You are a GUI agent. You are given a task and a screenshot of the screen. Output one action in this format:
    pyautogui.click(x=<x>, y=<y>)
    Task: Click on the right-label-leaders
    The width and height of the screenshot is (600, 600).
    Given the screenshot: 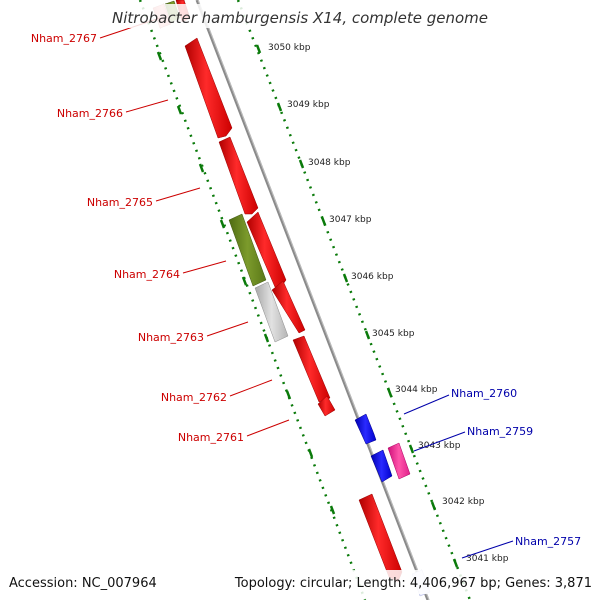 What is the action you would take?
    pyautogui.click(x=458, y=476)
    